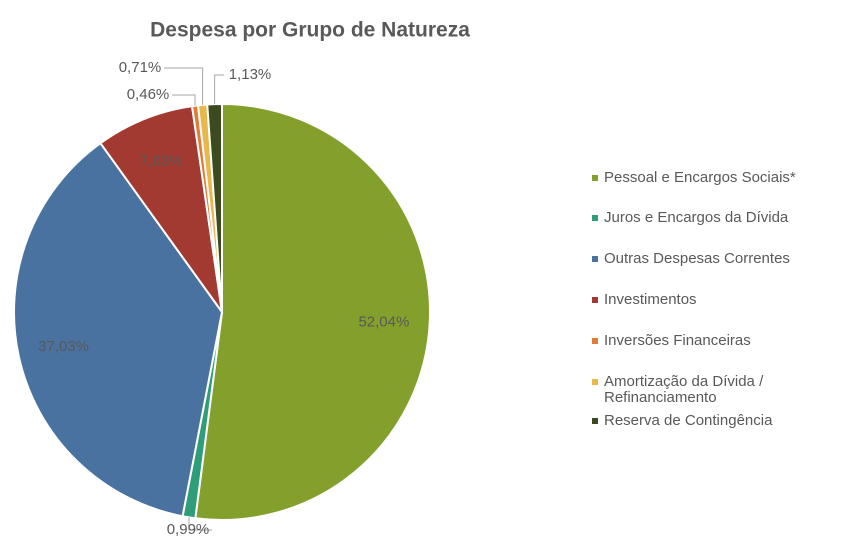 The width and height of the screenshot is (846, 538). I want to click on legend-item: Inversões Financeiras, so click(671, 341).